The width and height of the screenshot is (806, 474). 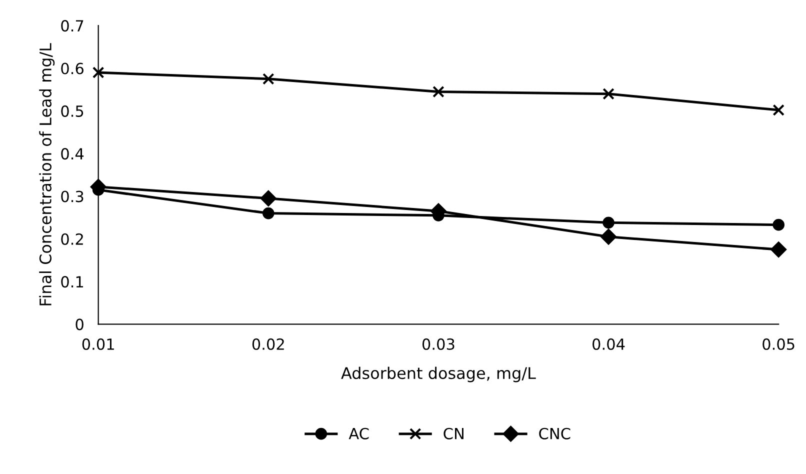 What do you see at coordinates (454, 434) in the screenshot?
I see `legend-label: CN` at bounding box center [454, 434].